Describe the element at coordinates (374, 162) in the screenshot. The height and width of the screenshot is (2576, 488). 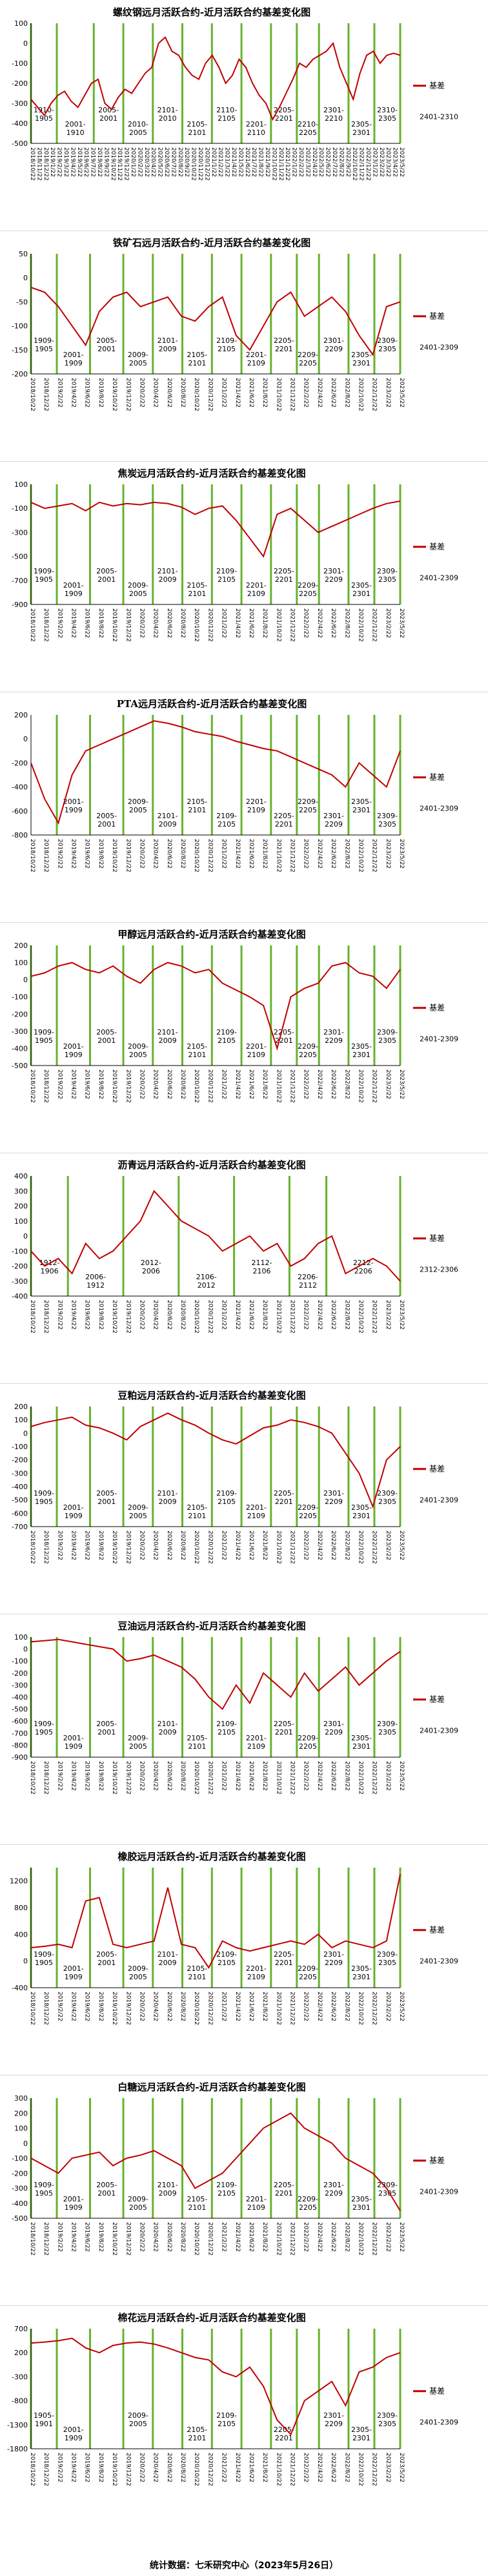
I see `x-tick-label: 2023/1/22` at that location.